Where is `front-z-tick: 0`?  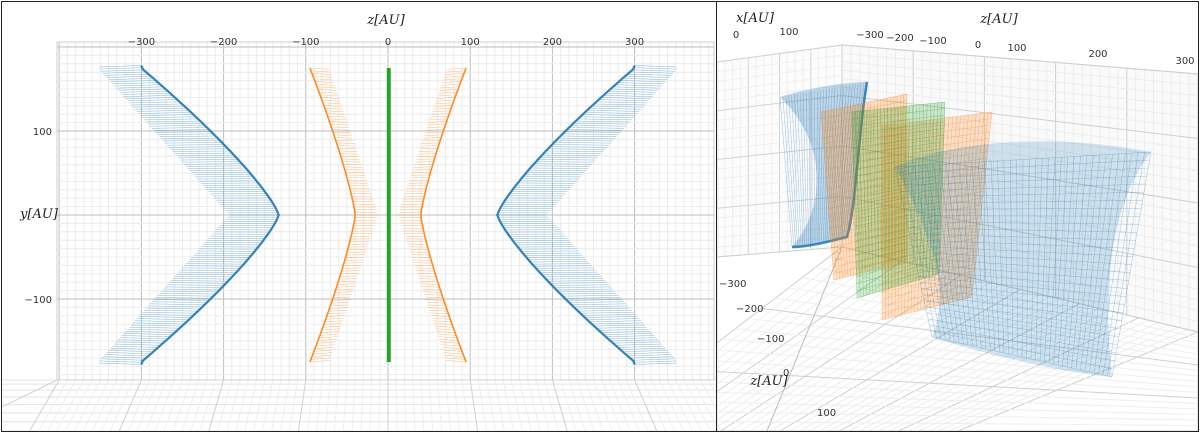
front-z-tick: 0 is located at coordinates (786, 373).